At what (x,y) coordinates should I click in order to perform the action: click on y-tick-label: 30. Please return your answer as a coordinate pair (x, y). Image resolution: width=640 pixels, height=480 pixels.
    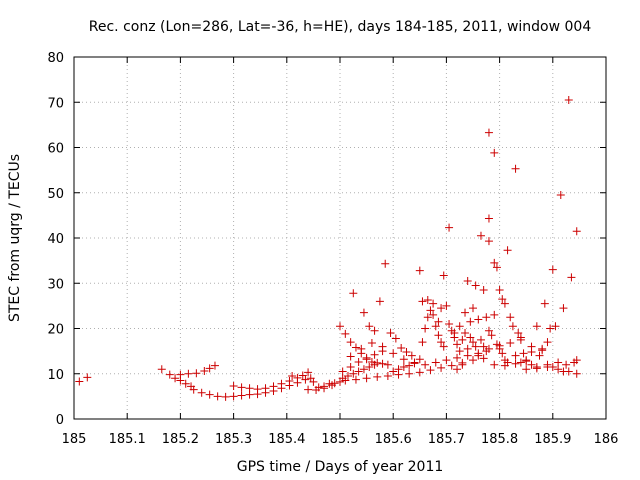
    Looking at the image, I should click on (55, 284).